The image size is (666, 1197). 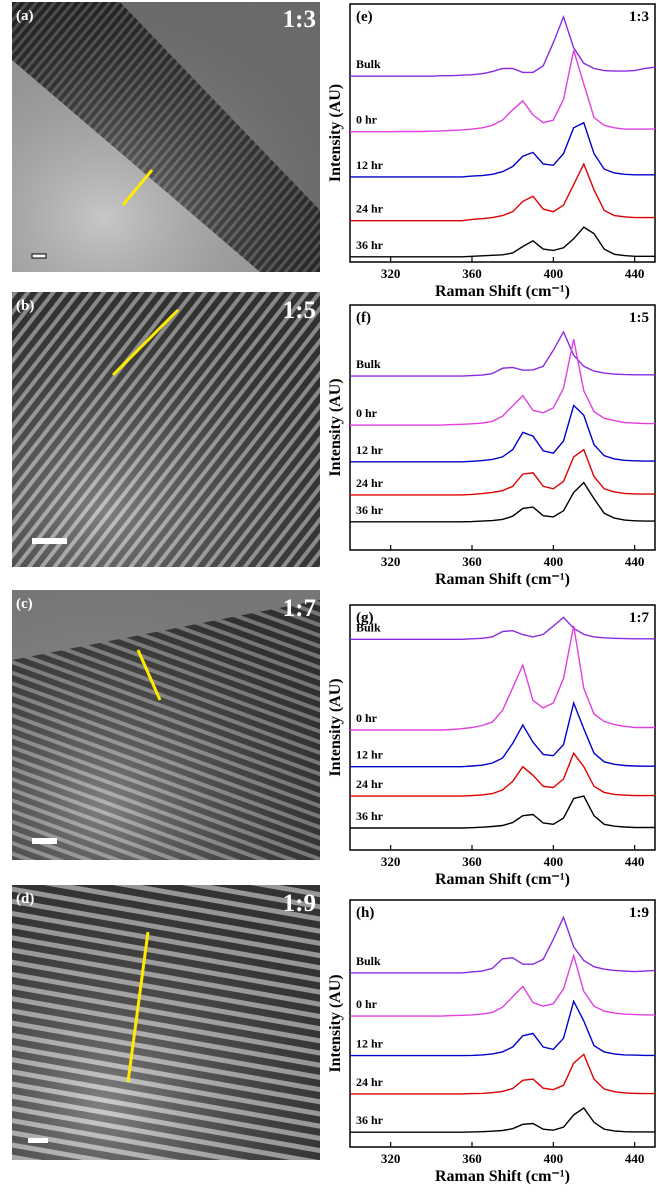 What do you see at coordinates (363, 318) in the screenshot?
I see `panel-label: (f)` at bounding box center [363, 318].